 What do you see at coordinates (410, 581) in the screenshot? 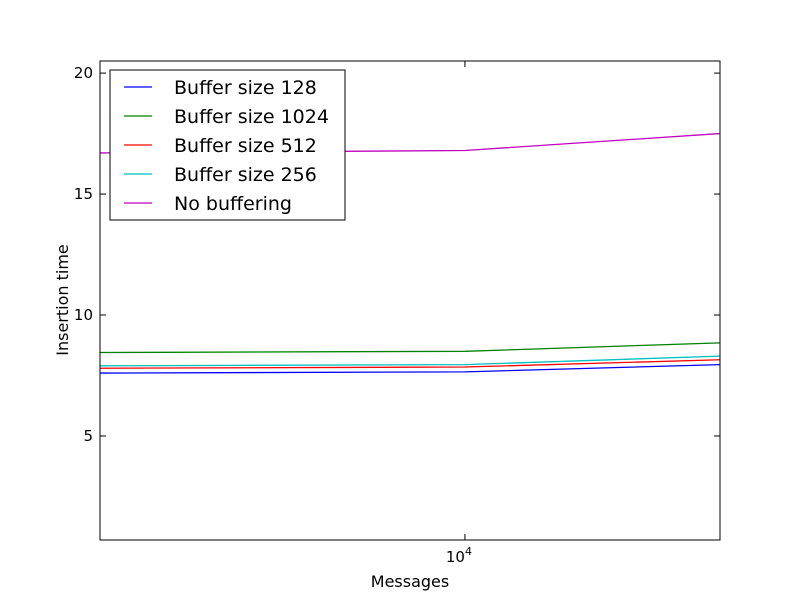
I see `x-axis-label: Messages` at bounding box center [410, 581].